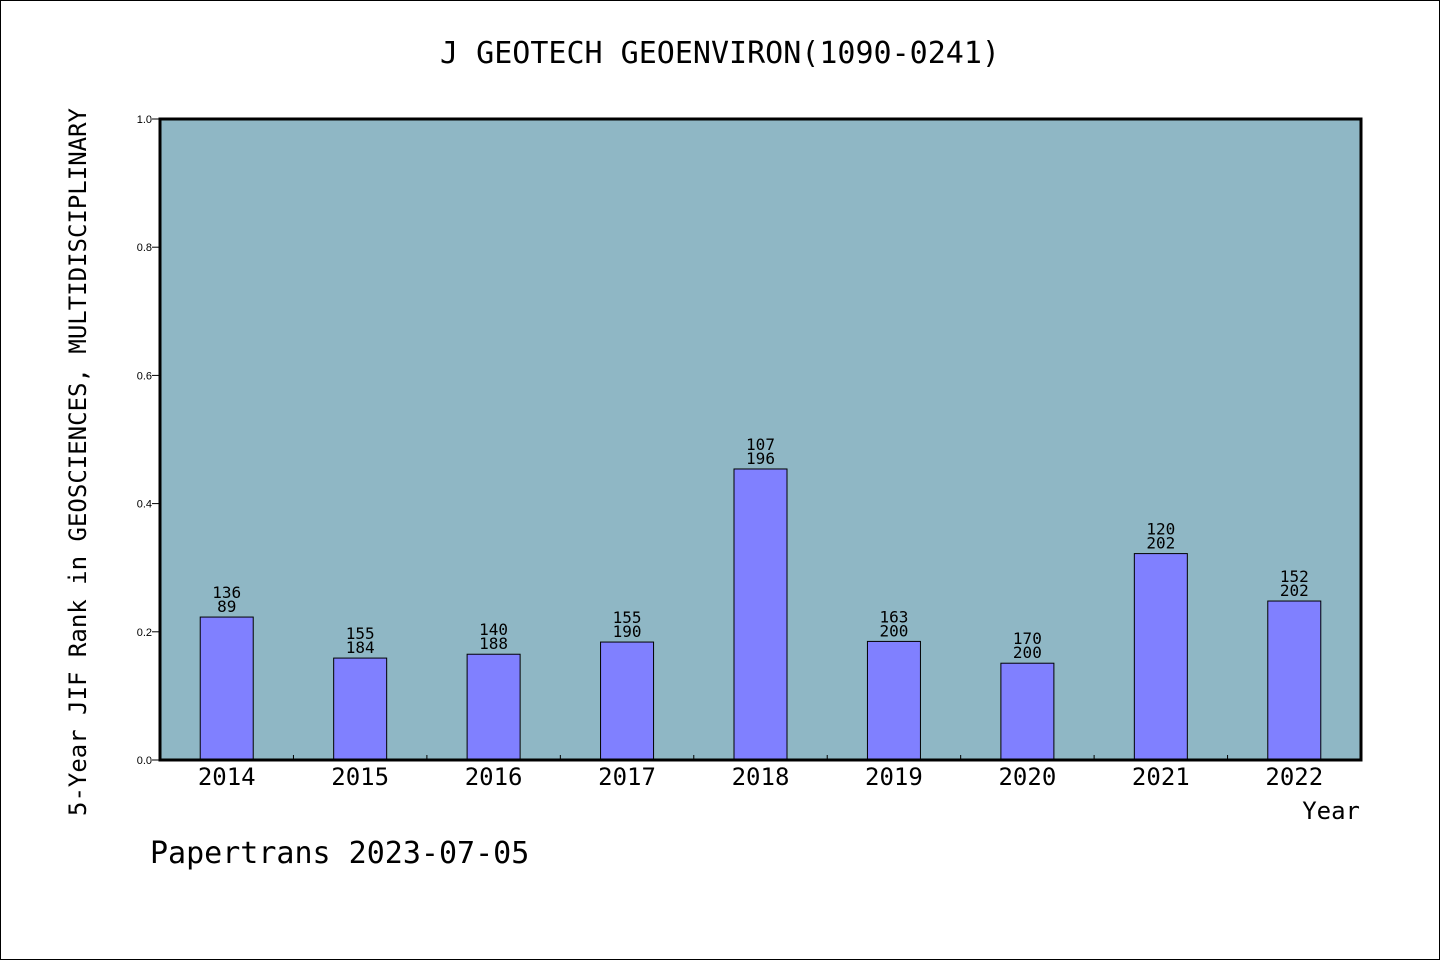  Describe the element at coordinates (360, 777) in the screenshot. I see `x-tick-label: 2015` at that location.